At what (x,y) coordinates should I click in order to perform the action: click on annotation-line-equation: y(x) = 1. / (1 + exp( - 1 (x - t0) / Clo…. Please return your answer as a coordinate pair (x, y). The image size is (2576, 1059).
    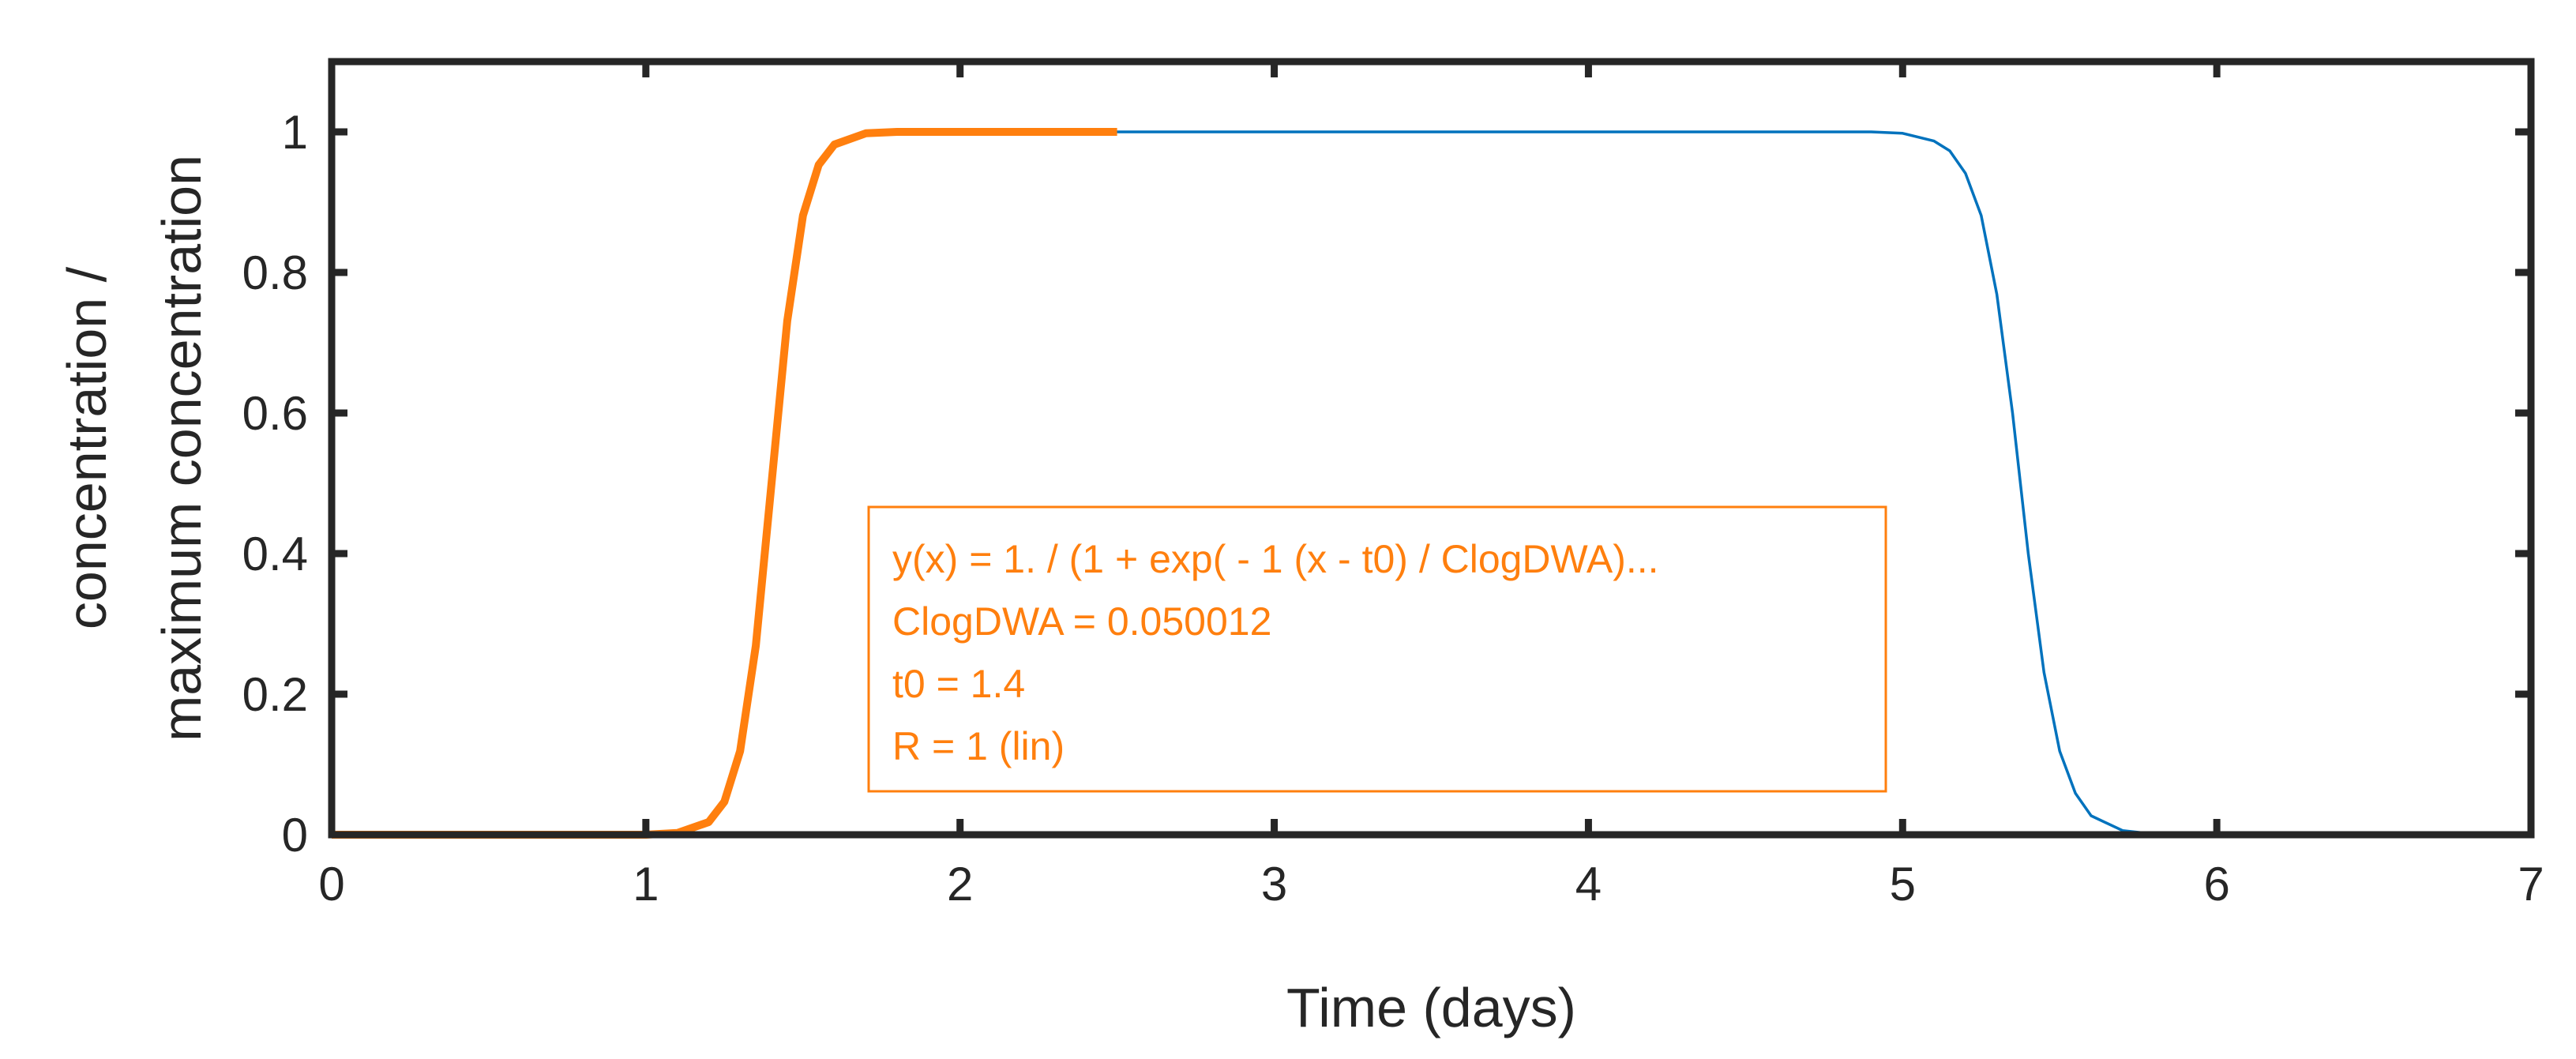
    Looking at the image, I should click on (1275, 559).